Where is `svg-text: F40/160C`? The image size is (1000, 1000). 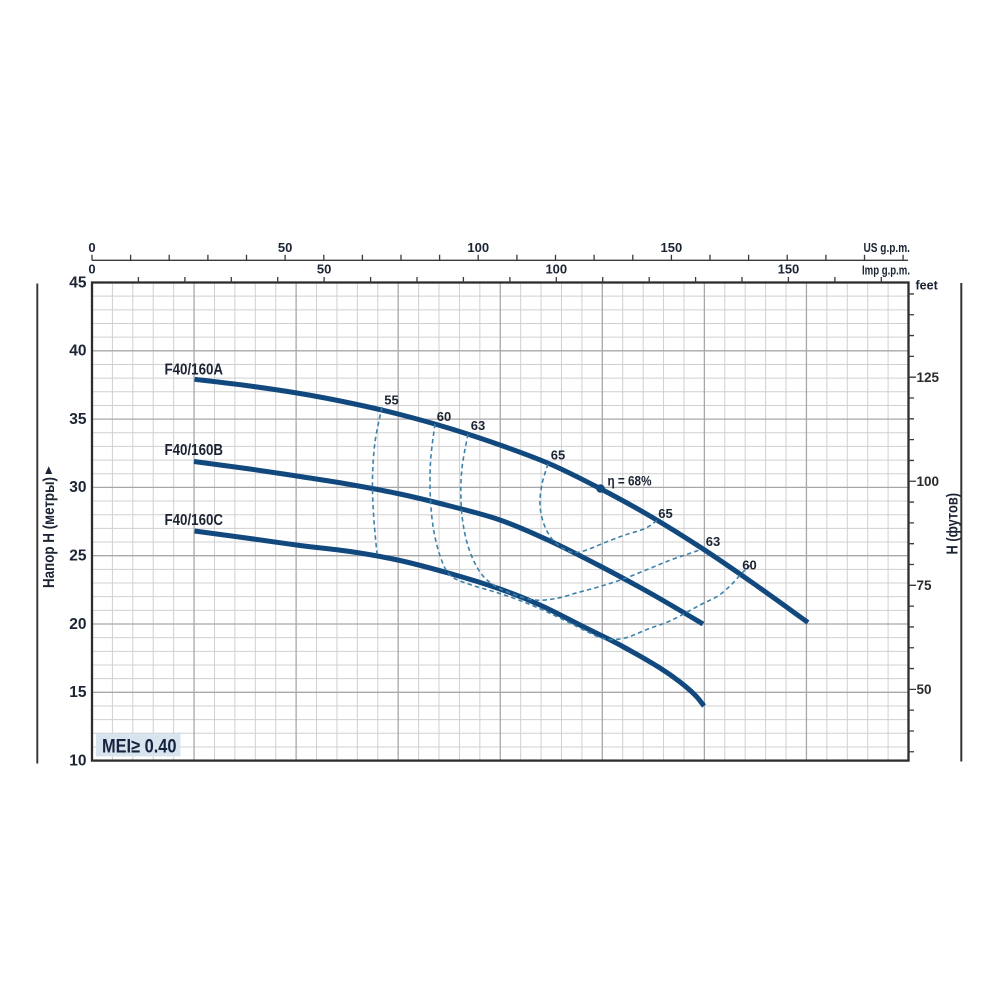
svg-text: F40/160C is located at coordinates (194, 520).